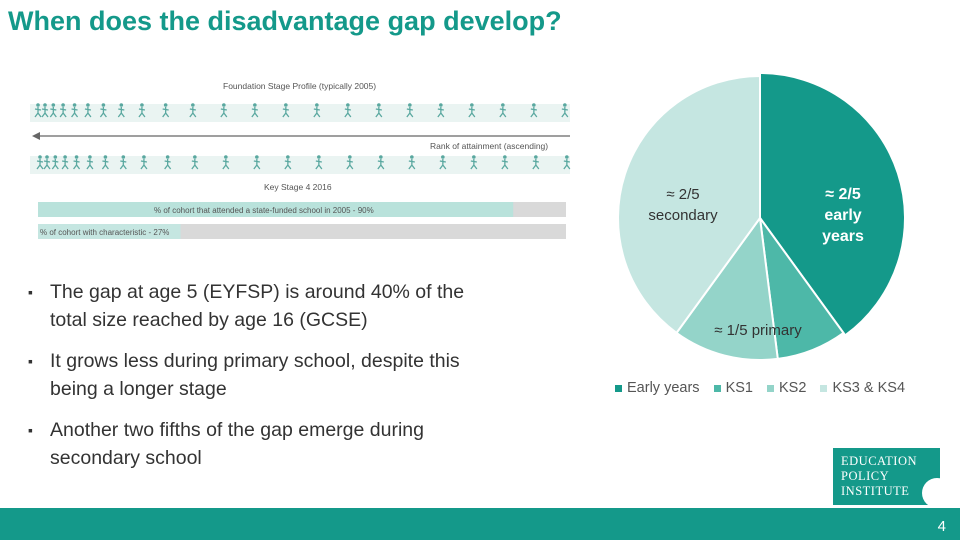 Image resolution: width=960 pixels, height=540 pixels. I want to click on figures-row-bottom, so click(300, 165).